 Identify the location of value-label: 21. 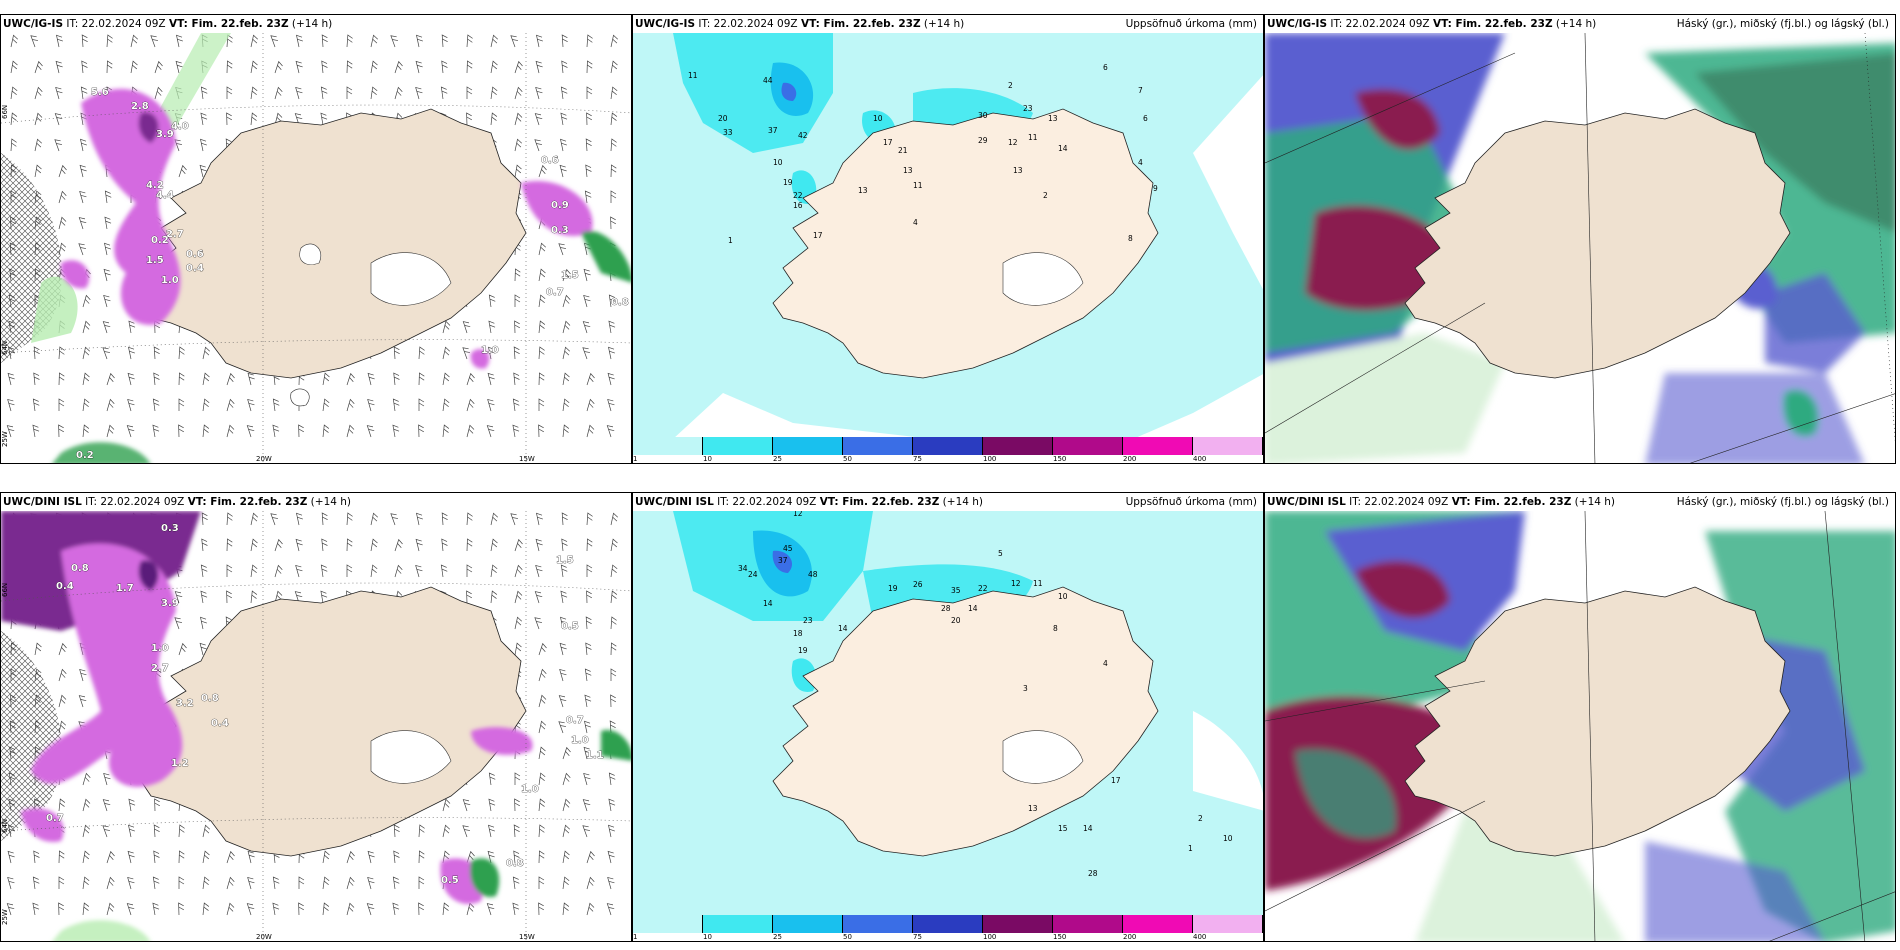
(903, 150).